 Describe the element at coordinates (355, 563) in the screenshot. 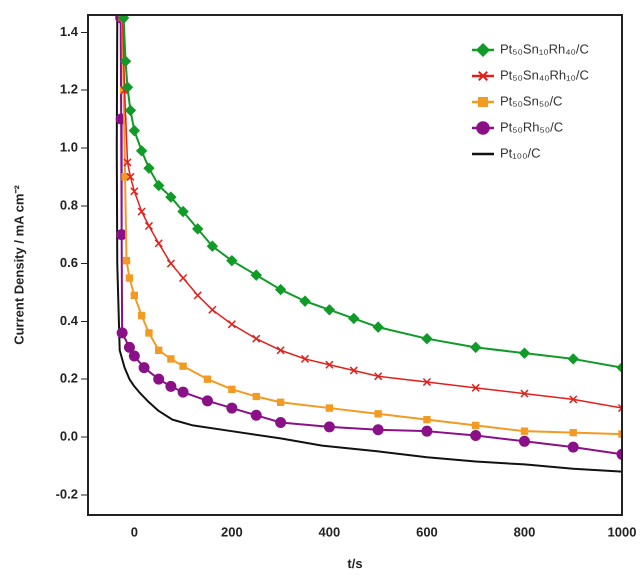

I see `x-axis-title: t/s` at that location.